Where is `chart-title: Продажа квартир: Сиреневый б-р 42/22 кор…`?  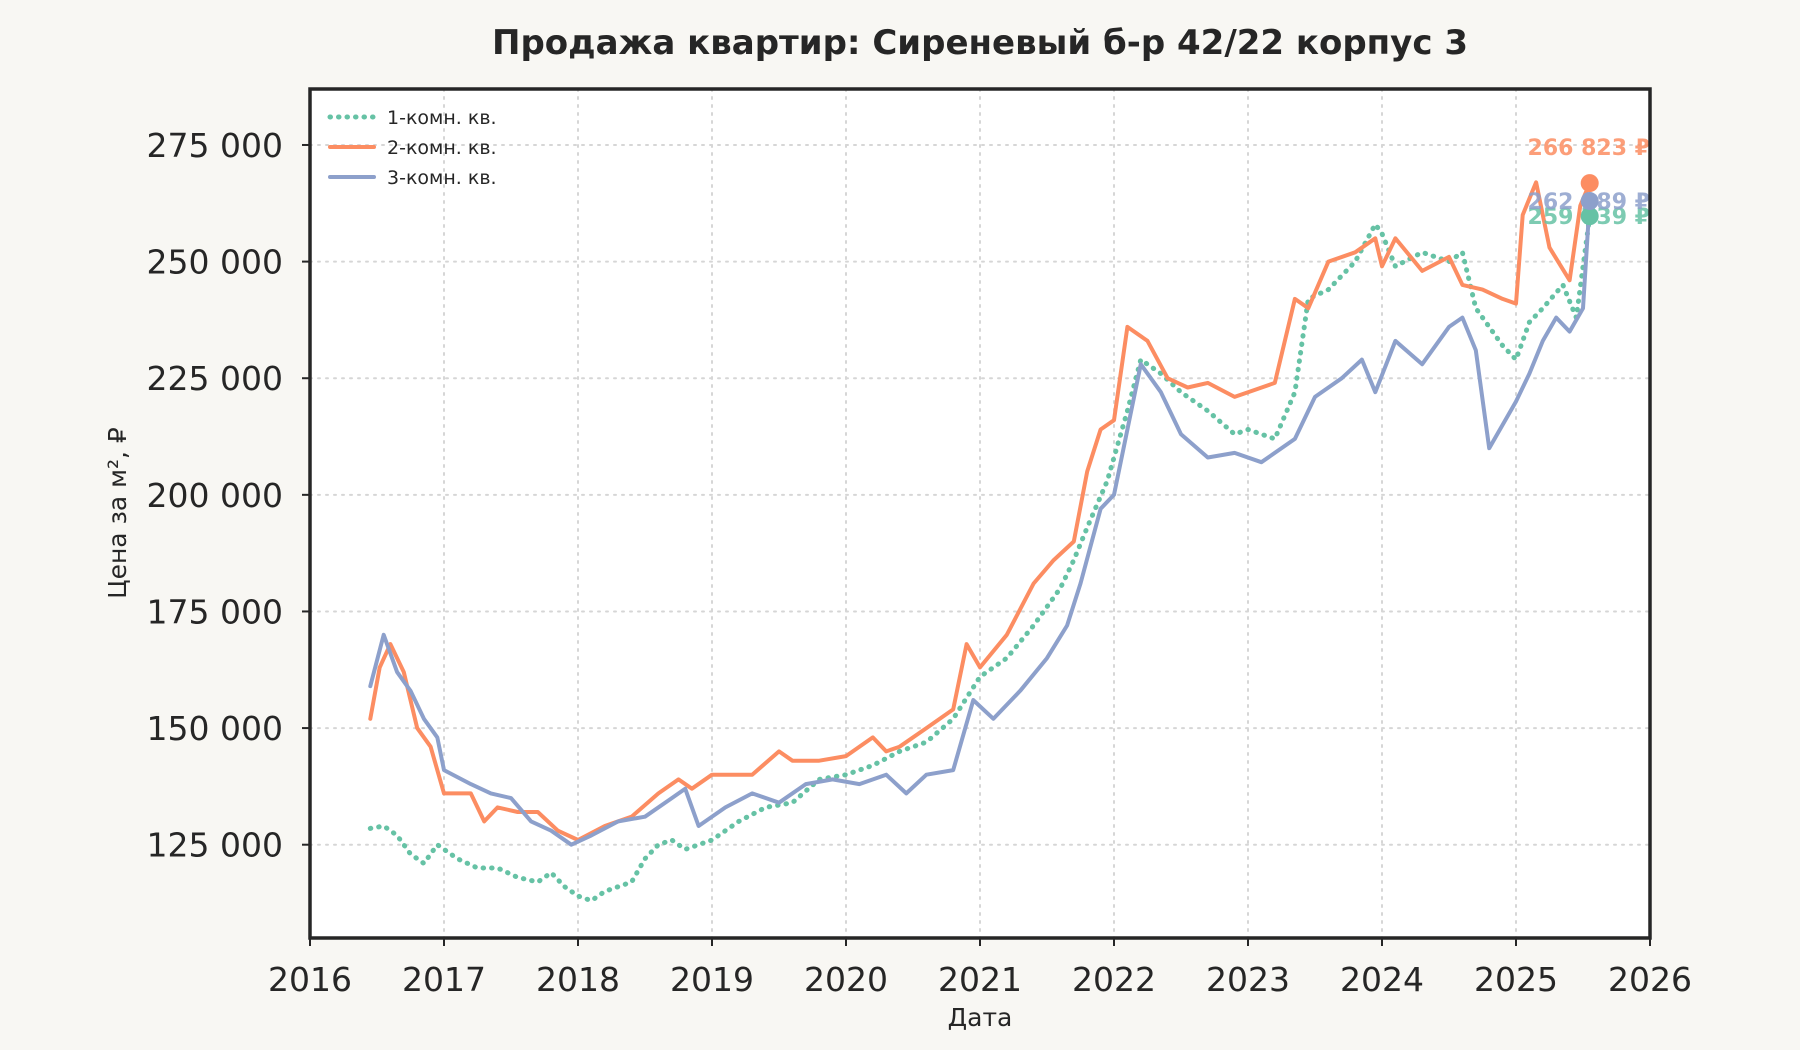
chart-title: Продажа квартир: Сиреневый б-р 42/22 кор… is located at coordinates (980, 43).